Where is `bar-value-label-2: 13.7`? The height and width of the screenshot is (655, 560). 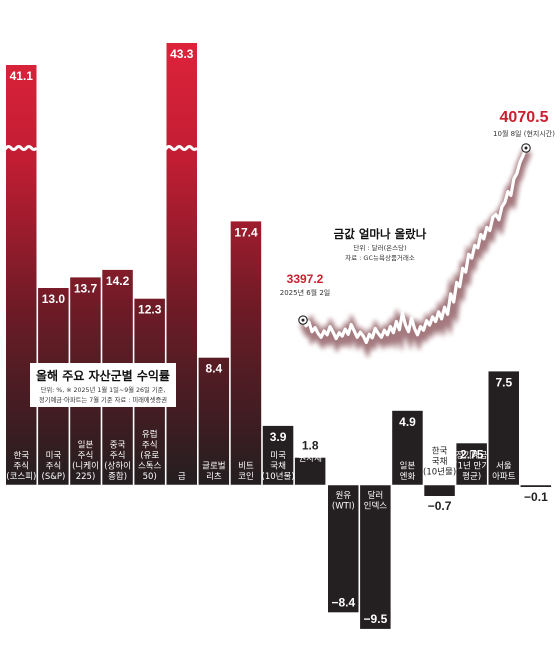
bar-value-label-2: 13.7 is located at coordinates (86, 288).